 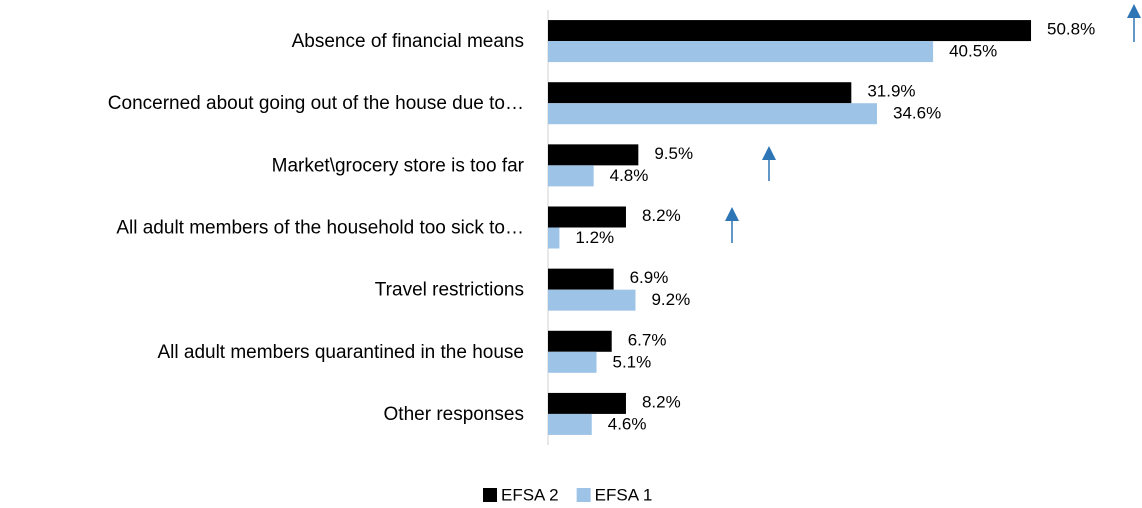 What do you see at coordinates (670, 299) in the screenshot?
I see `data-label: 9.2%` at bounding box center [670, 299].